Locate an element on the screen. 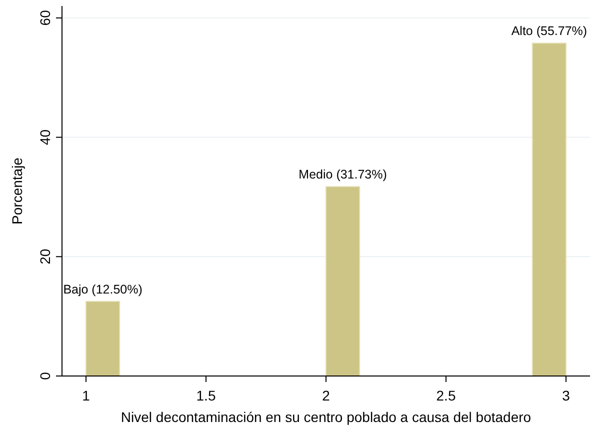 This screenshot has width=594, height=434. y-tick-label: 40 is located at coordinates (45, 137).